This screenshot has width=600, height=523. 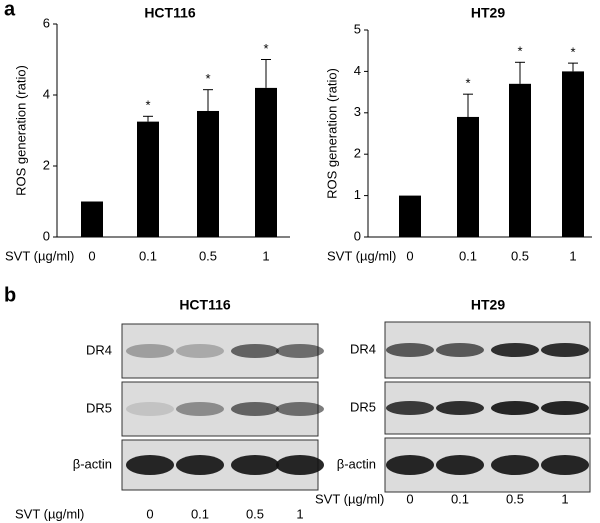 I want to click on y-tick-label: 3, so click(x=357, y=111).